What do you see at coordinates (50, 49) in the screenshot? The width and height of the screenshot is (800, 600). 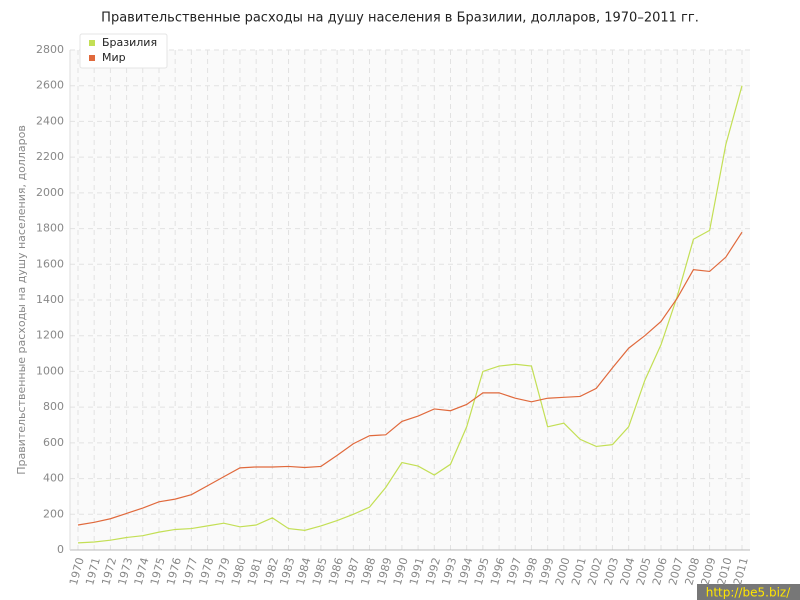 I see `y-tick-label: 2800` at bounding box center [50, 49].